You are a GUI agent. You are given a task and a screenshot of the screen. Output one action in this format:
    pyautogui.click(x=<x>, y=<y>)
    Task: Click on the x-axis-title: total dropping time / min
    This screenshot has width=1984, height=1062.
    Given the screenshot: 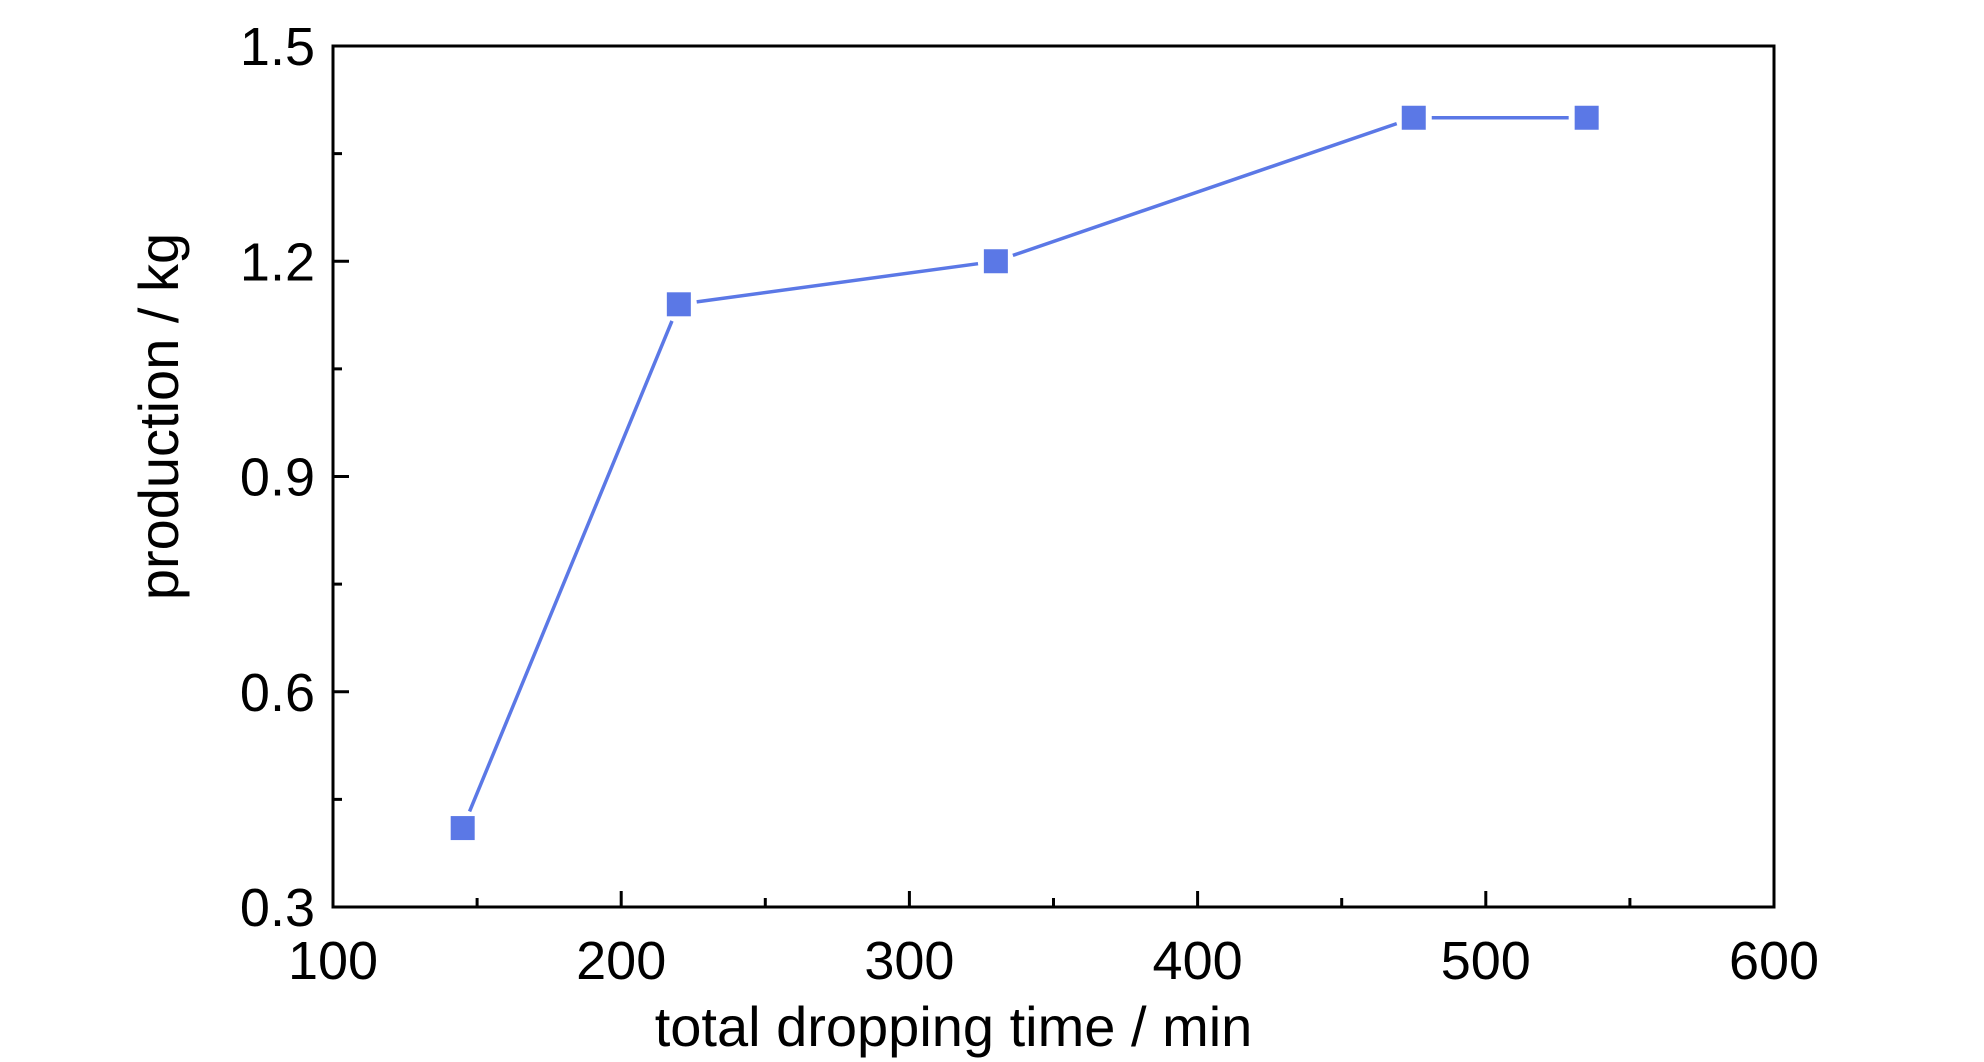 What is the action you would take?
    pyautogui.click(x=954, y=1026)
    